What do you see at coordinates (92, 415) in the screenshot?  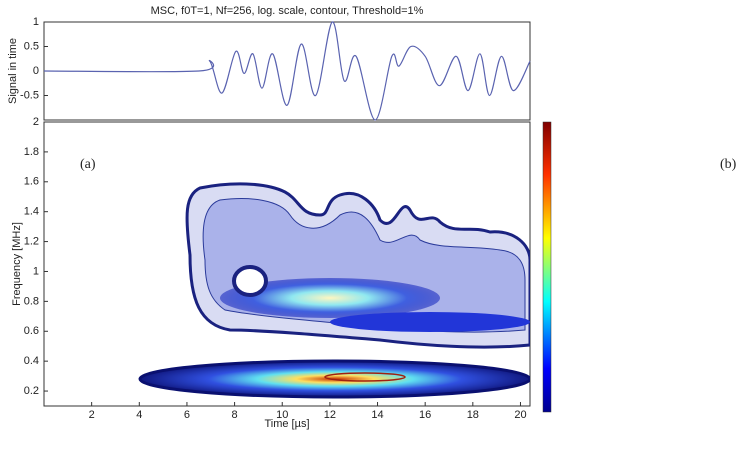 I see `x-tick-label: 2` at bounding box center [92, 415].